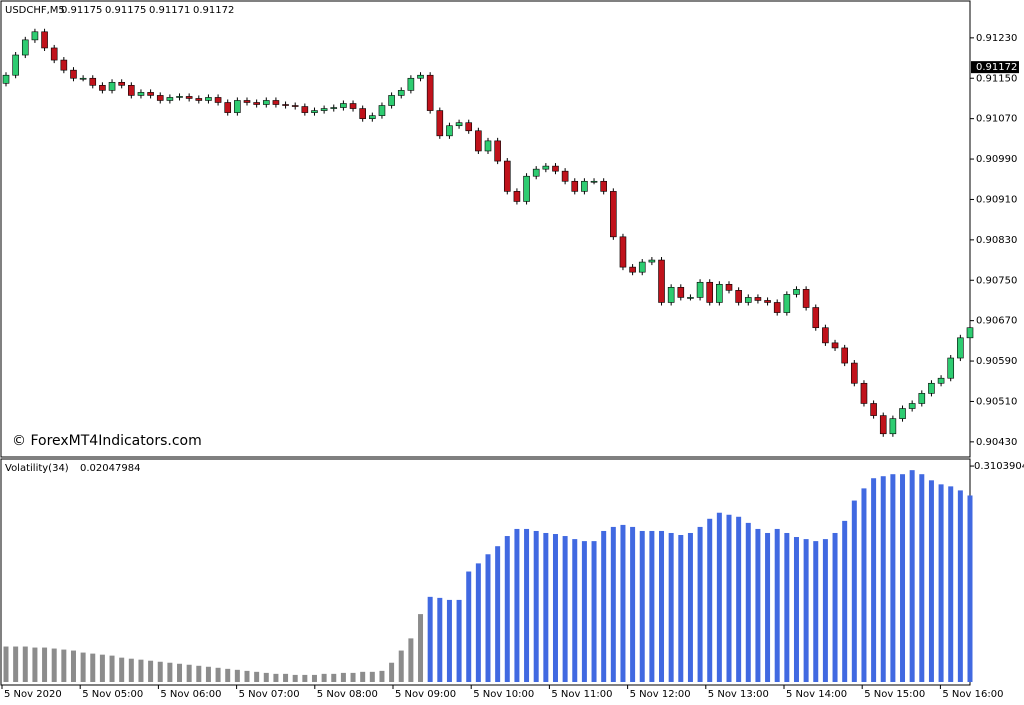 The image size is (1024, 705). Describe the element at coordinates (110, 468) in the screenshot. I see `indicator-value: 0.02047984` at that location.